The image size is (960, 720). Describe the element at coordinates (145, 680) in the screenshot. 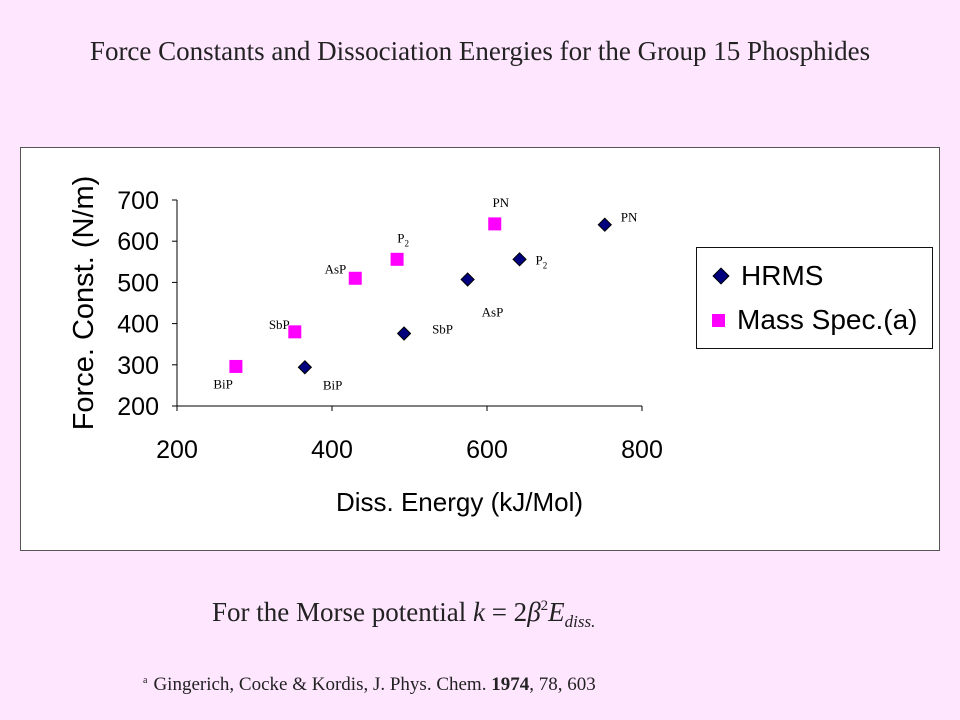

I see `reference-marker: a` at that location.